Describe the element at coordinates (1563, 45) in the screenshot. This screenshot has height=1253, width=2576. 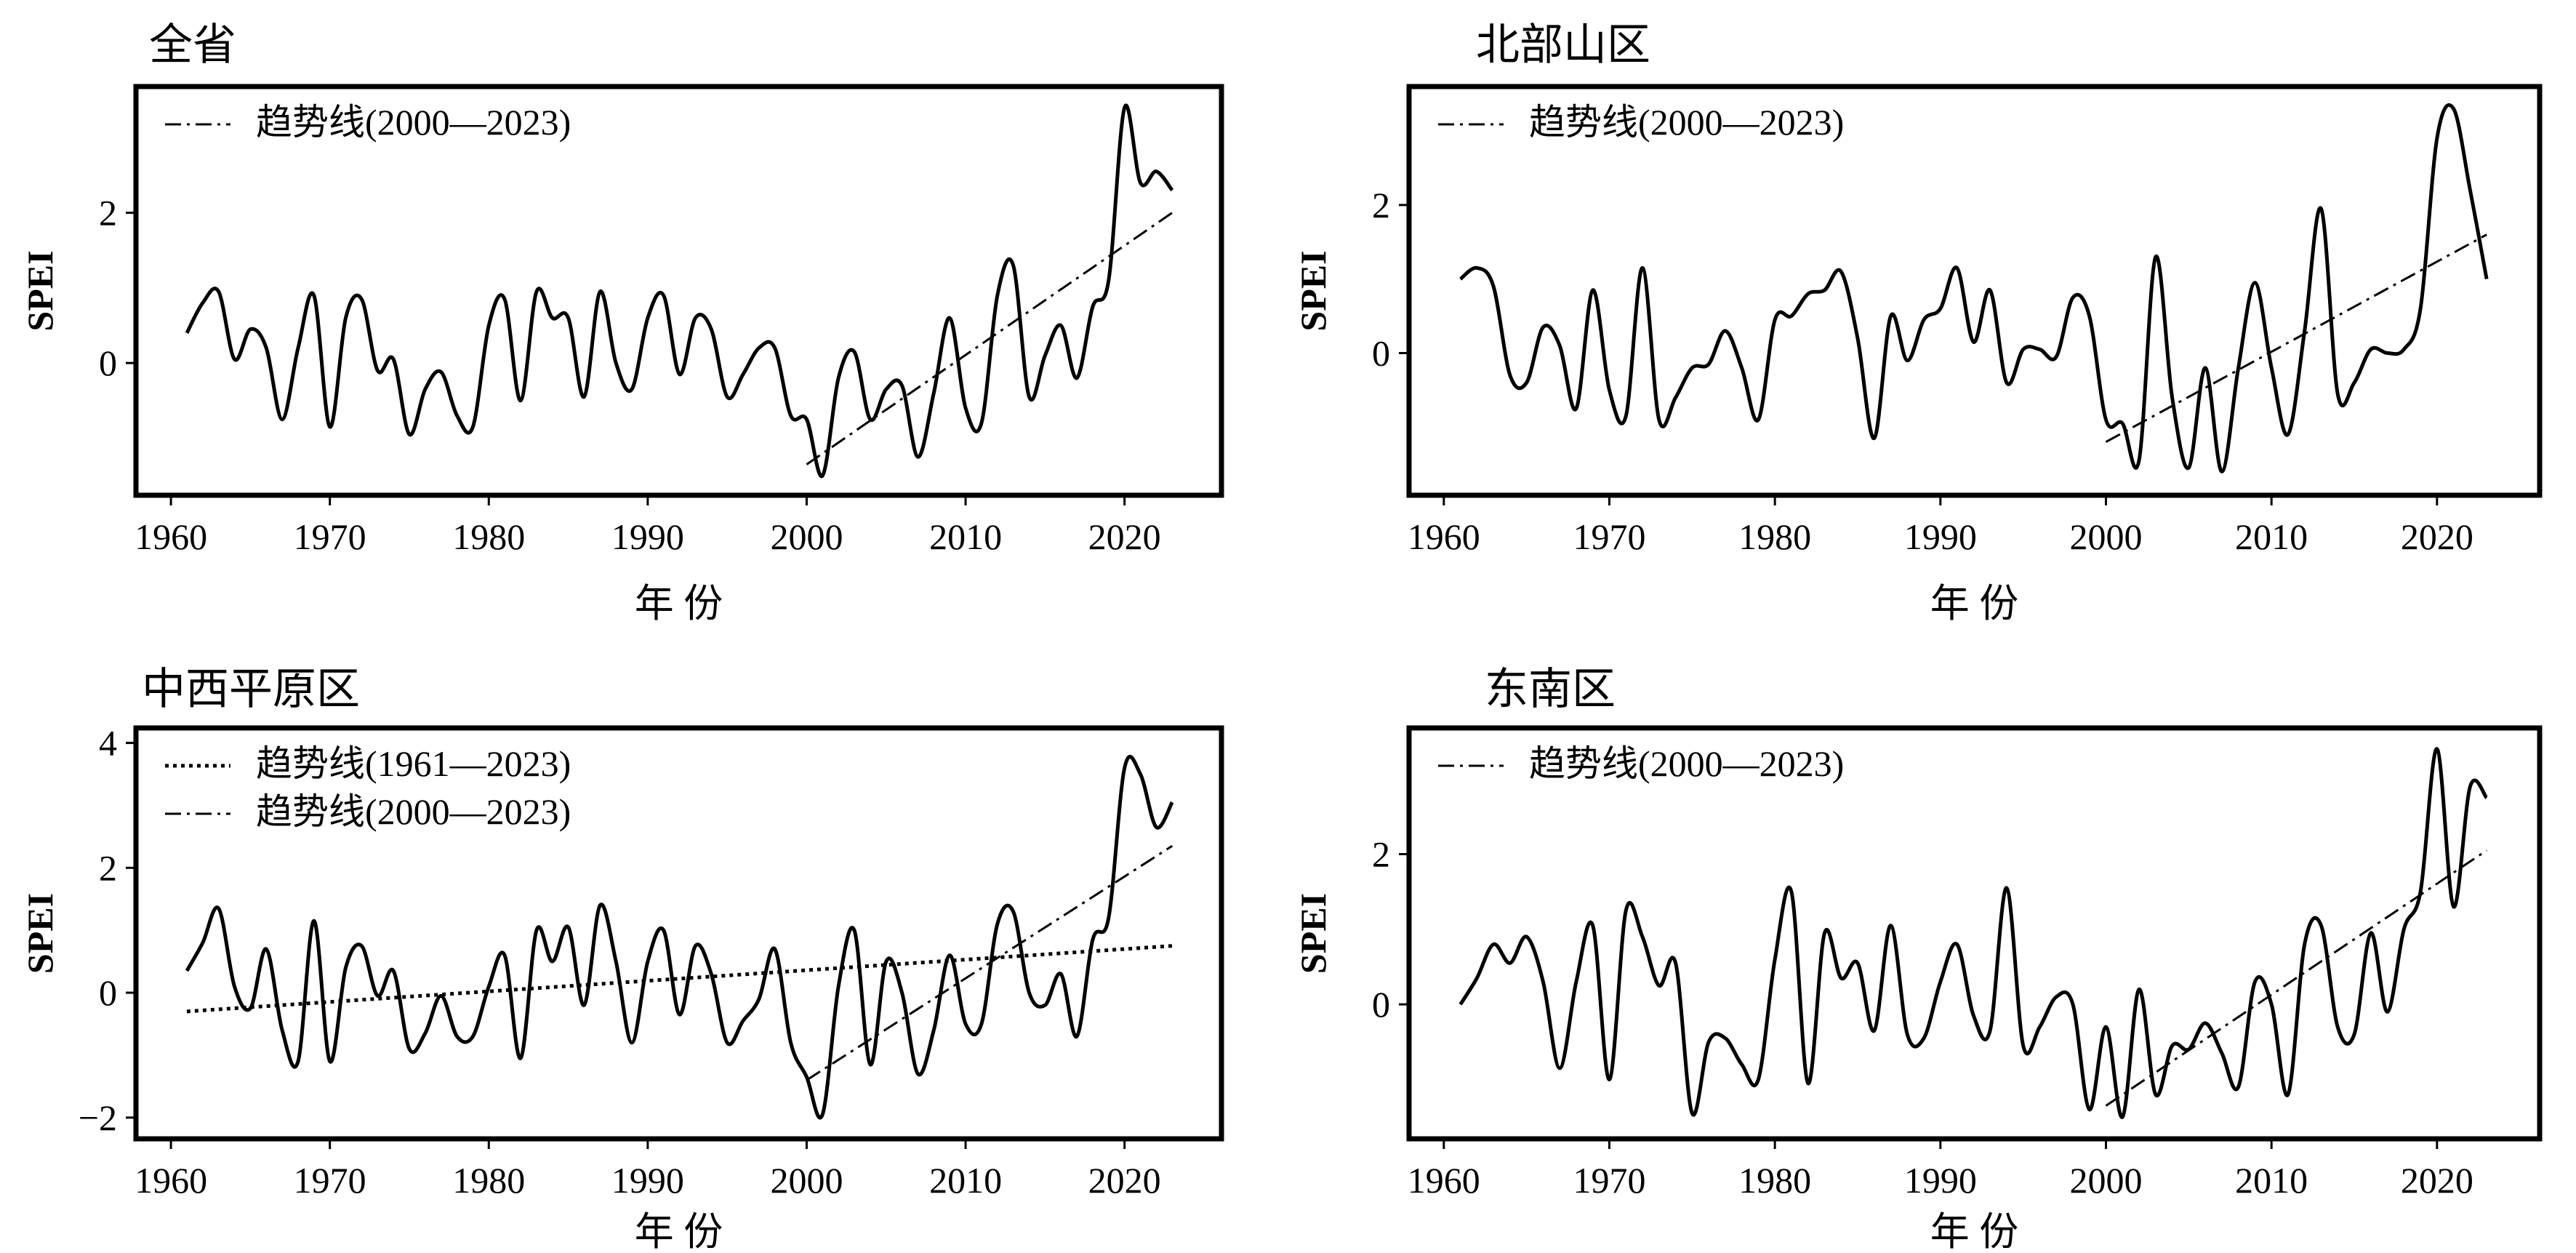
I see `panel-title: 北部山区` at that location.